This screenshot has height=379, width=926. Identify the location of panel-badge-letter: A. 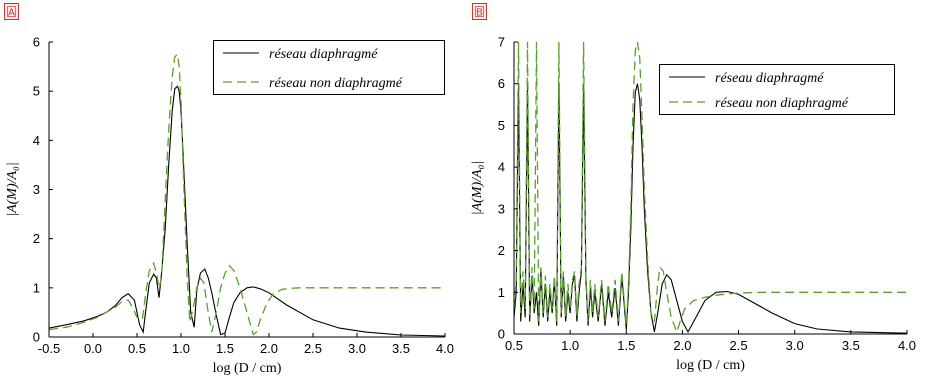
(11, 13).